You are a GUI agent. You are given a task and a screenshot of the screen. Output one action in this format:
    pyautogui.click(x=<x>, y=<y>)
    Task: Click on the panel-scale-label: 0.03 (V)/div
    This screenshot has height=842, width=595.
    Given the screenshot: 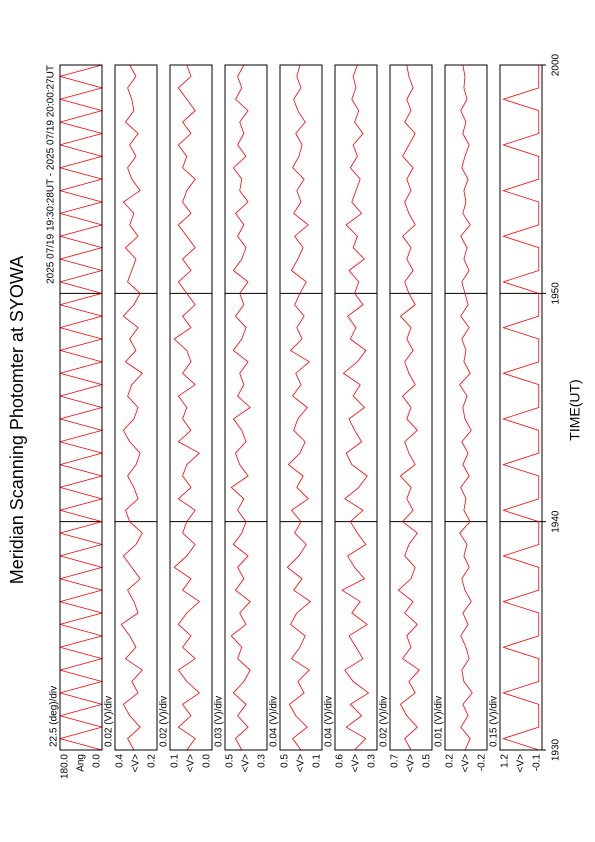 What is the action you would take?
    pyautogui.click(x=219, y=721)
    